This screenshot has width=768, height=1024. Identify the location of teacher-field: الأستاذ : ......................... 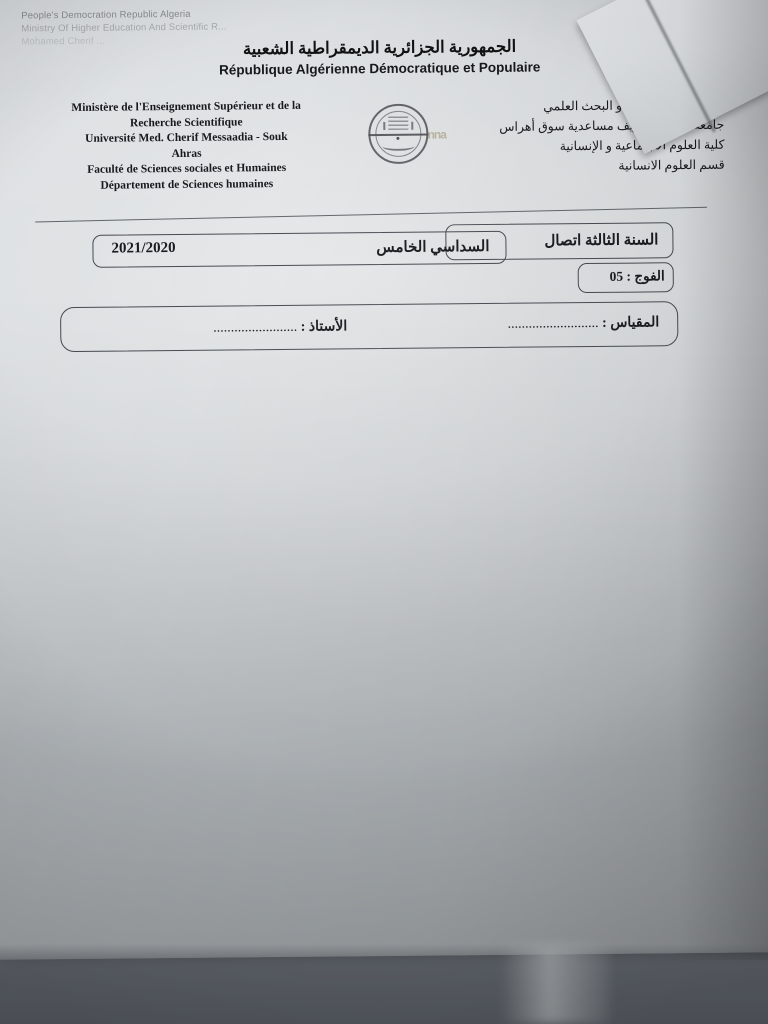
(280, 327).